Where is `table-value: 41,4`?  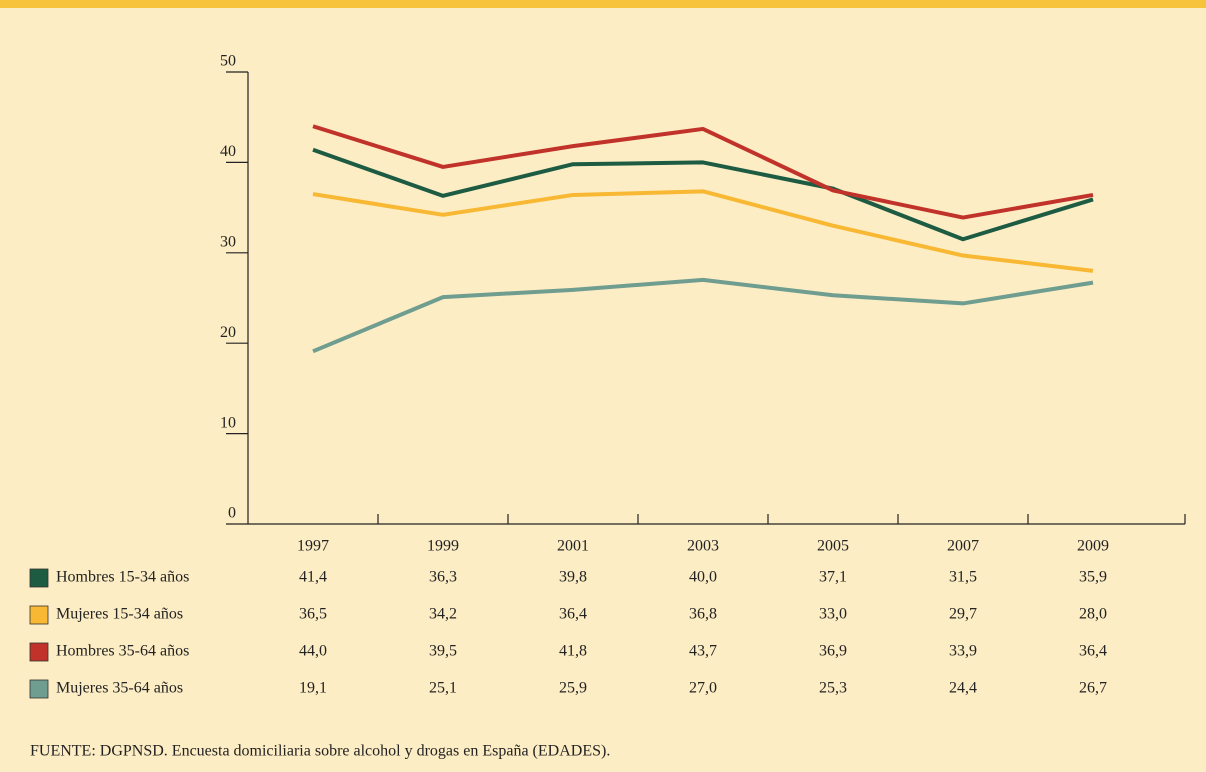
table-value: 41,4 is located at coordinates (313, 577).